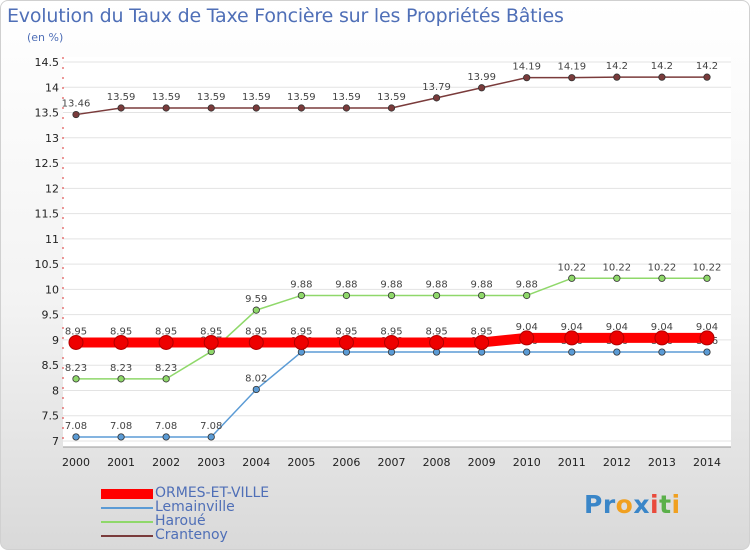 The width and height of the screenshot is (750, 550). I want to click on y-tick-label: 9.5, so click(51, 315).